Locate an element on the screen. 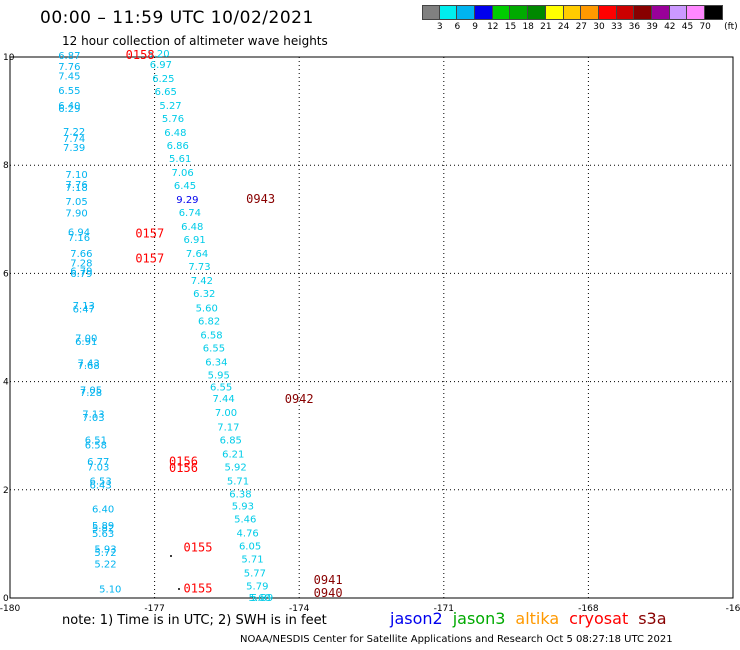 The image size is (740, 650). wave-height-label: 7.74 is located at coordinates (74, 139).